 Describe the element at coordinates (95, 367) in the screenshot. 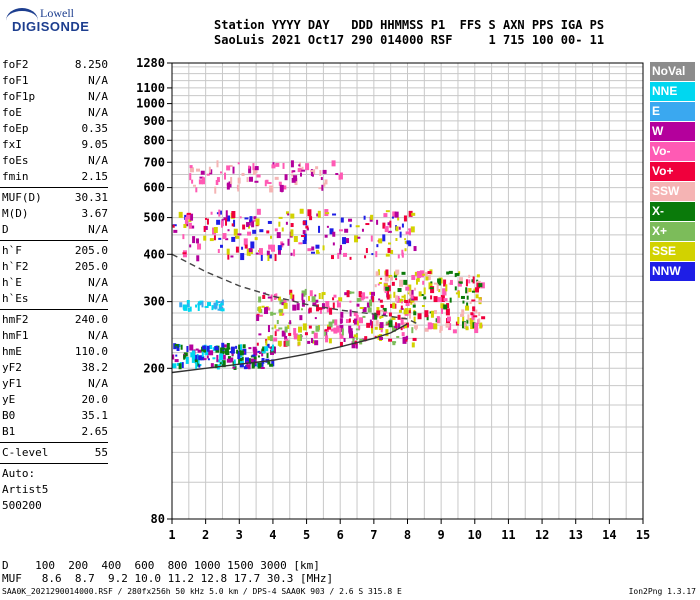

I see `param-value: 38.2` at that location.